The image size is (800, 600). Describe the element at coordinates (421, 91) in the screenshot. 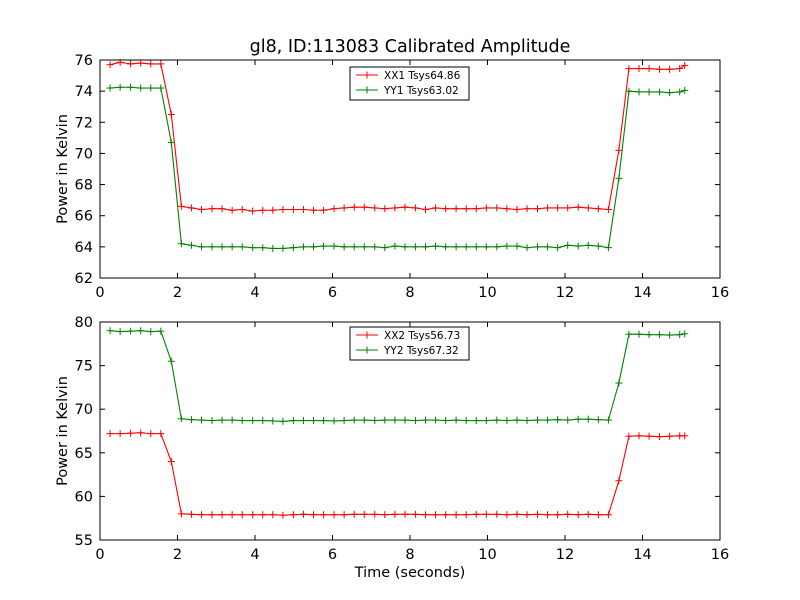

I see `legend-label: YY1 Tsys63.02` at that location.